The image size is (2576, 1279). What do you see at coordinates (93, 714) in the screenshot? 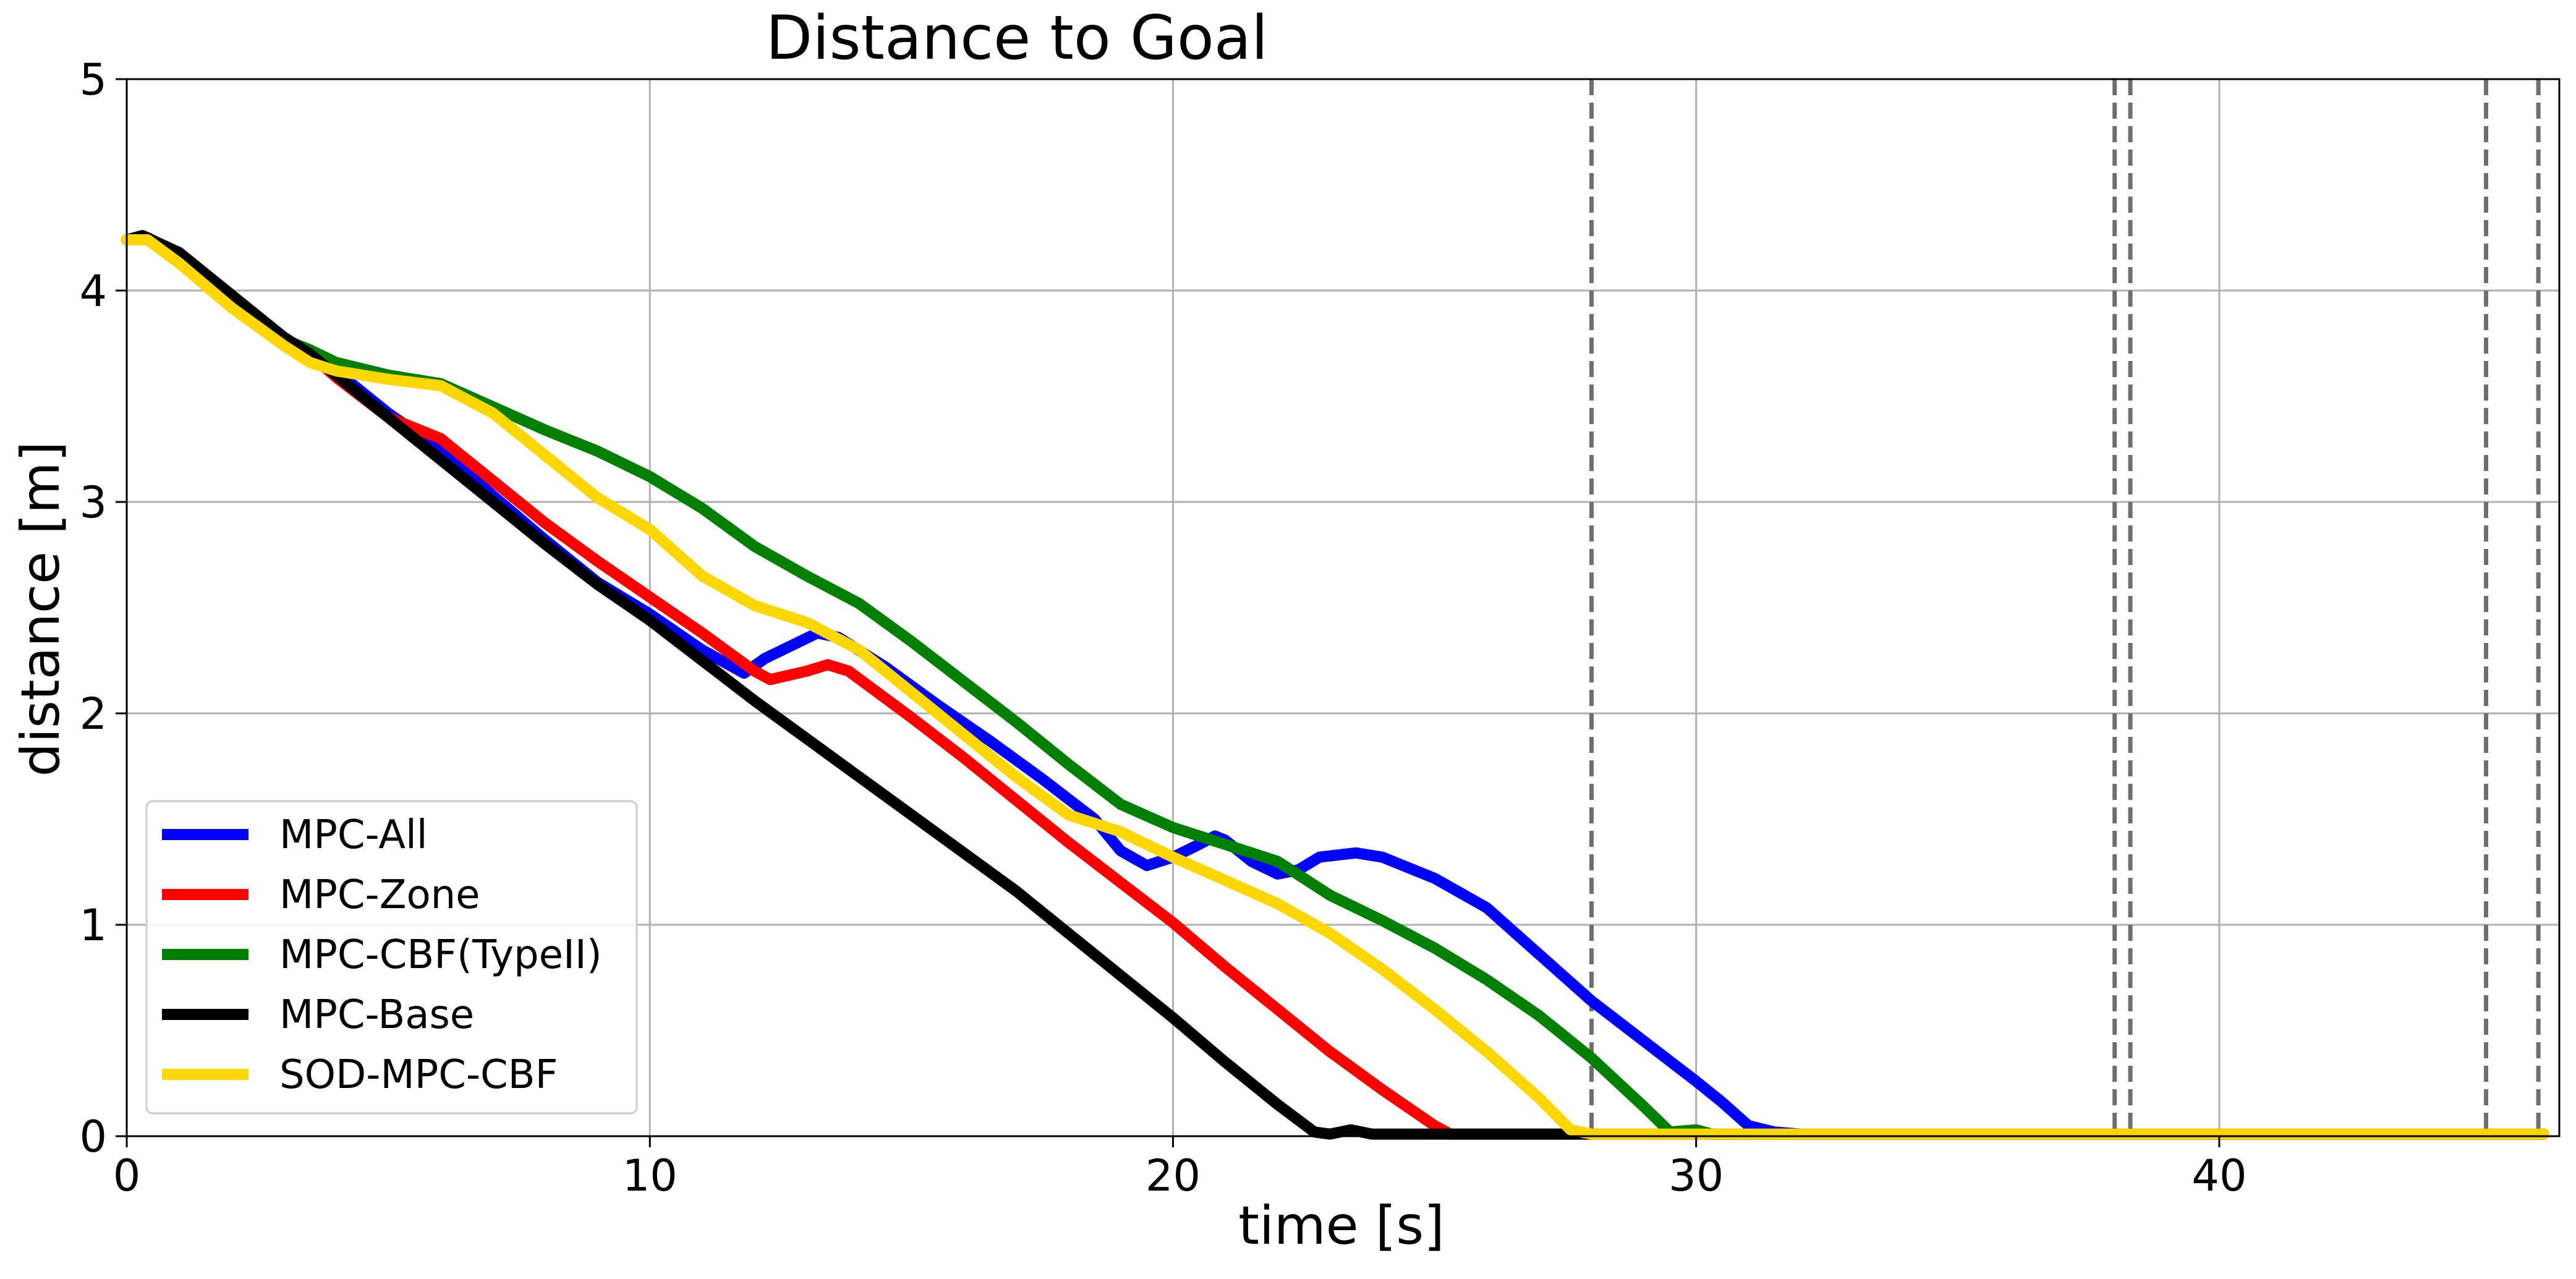
I see `y-tick-label: 2` at bounding box center [93, 714].